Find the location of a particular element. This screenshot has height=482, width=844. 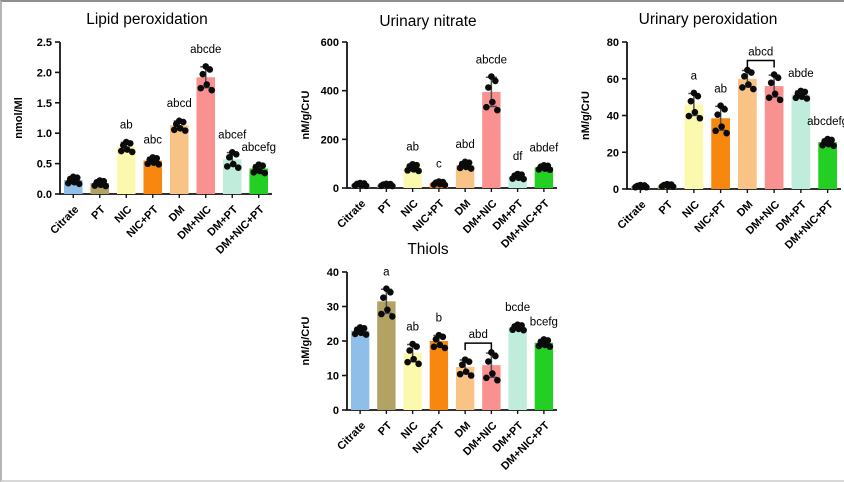

y-tick-label: 200 is located at coordinates (330, 140).